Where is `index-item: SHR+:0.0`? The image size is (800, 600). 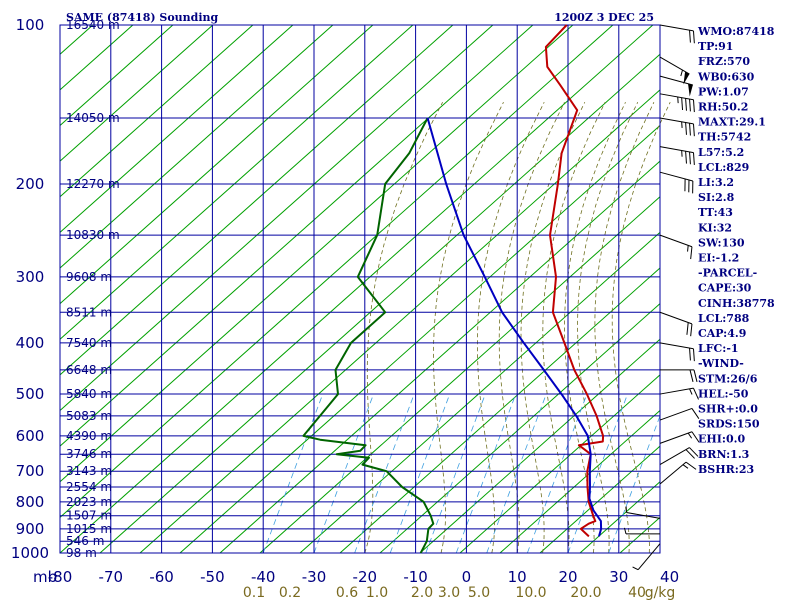
index-item: SHR+:0.0 is located at coordinates (728, 409).